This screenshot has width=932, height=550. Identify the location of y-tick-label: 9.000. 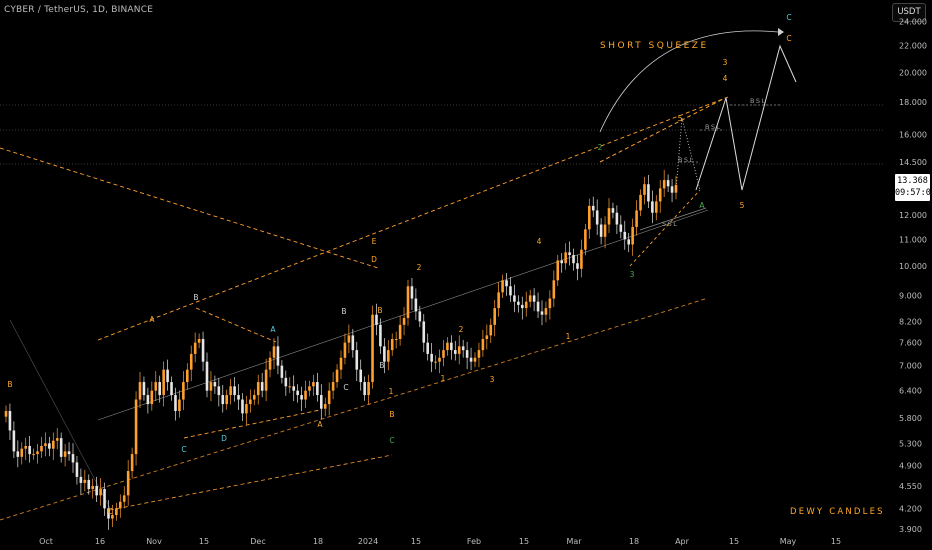
(910, 295).